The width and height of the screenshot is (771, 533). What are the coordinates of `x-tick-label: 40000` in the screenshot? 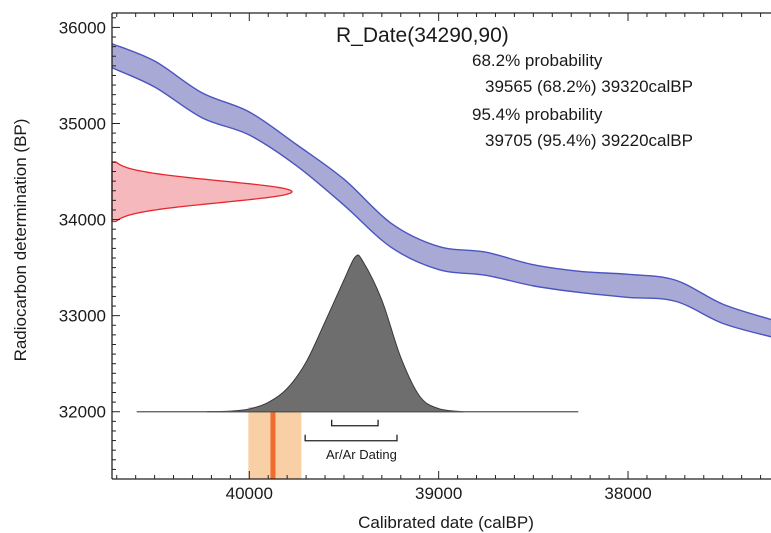 It's located at (249, 493).